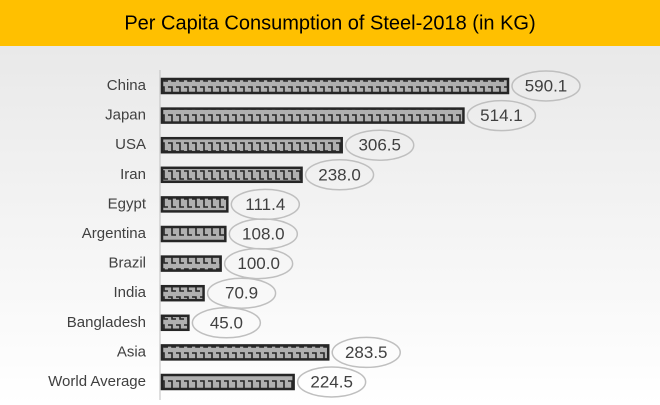  What do you see at coordinates (127, 203) in the screenshot?
I see `y-tick-label: Egypt` at bounding box center [127, 203].